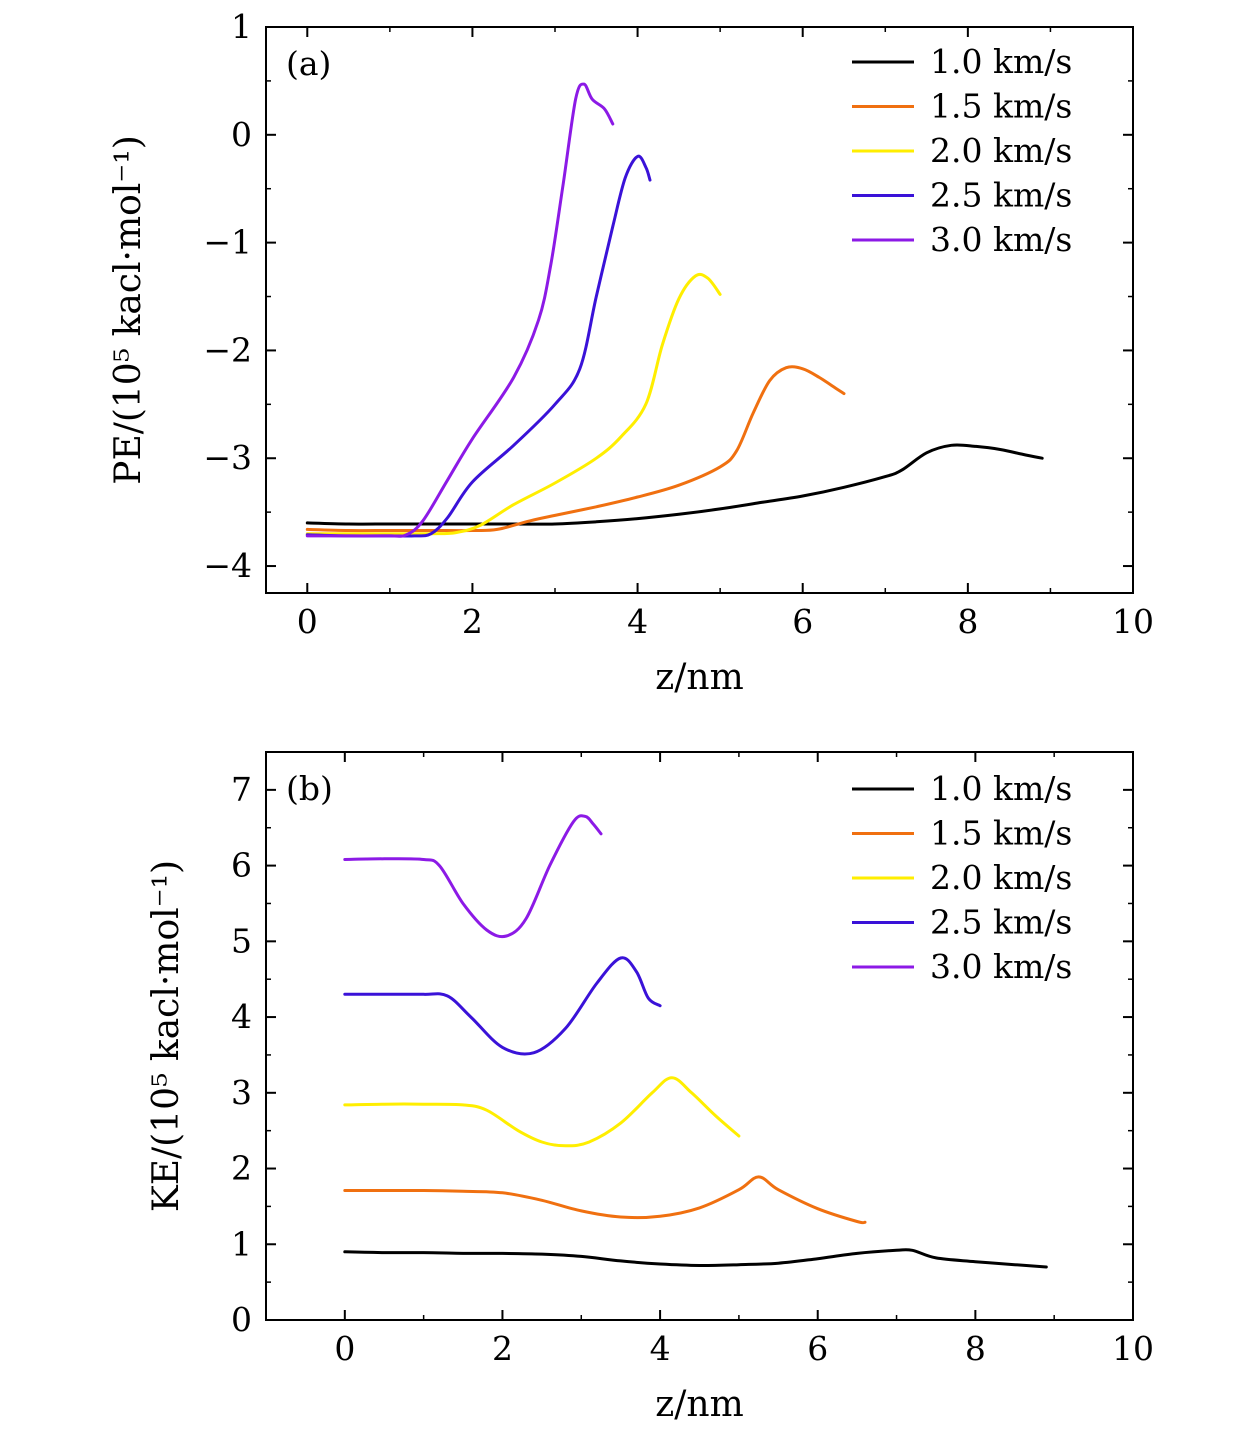 This screenshot has height=1433, width=1260. What do you see at coordinates (241, 1092) in the screenshot?
I see `y-tick-label: 3` at bounding box center [241, 1092].